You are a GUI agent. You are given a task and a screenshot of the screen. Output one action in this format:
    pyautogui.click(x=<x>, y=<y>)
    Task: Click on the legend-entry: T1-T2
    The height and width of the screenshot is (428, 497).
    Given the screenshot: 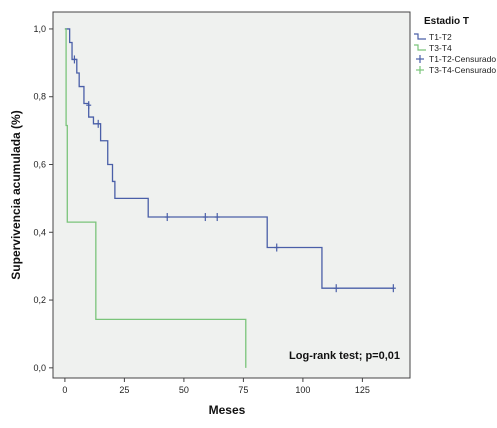 What is the action you would take?
    pyautogui.click(x=433, y=37)
    